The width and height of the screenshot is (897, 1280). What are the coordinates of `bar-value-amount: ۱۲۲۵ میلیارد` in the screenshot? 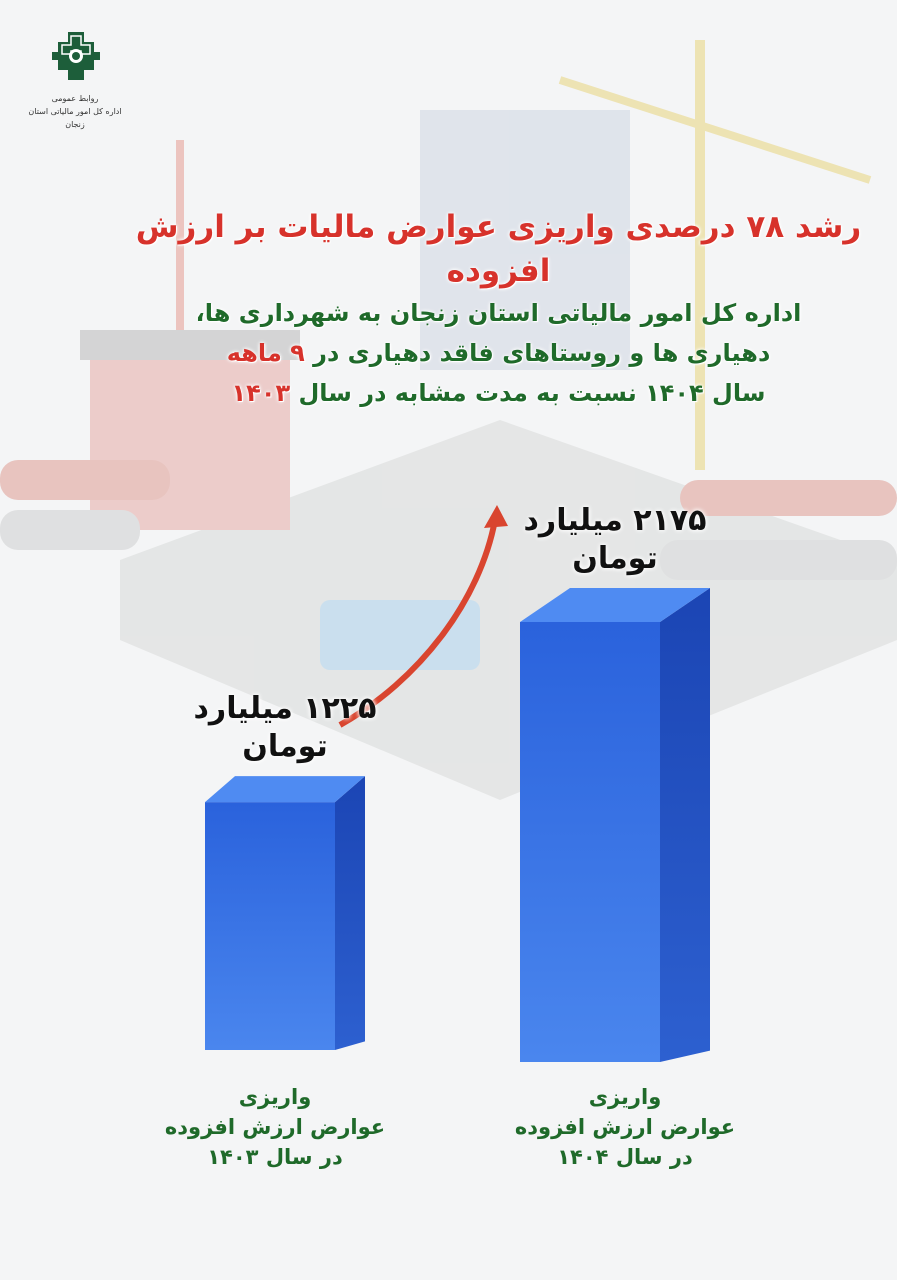 It's located at (285, 709).